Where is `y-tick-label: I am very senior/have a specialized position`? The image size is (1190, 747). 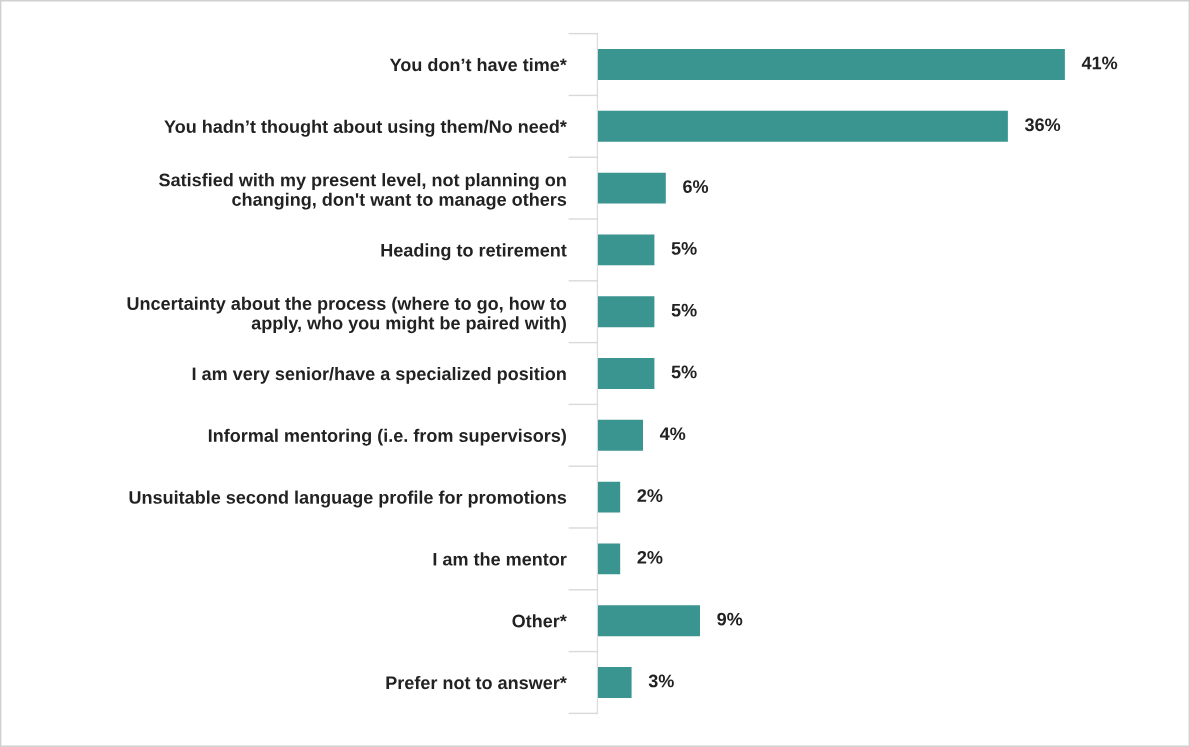 y-tick-label: I am very senior/have a specialized position is located at coordinates (379, 375).